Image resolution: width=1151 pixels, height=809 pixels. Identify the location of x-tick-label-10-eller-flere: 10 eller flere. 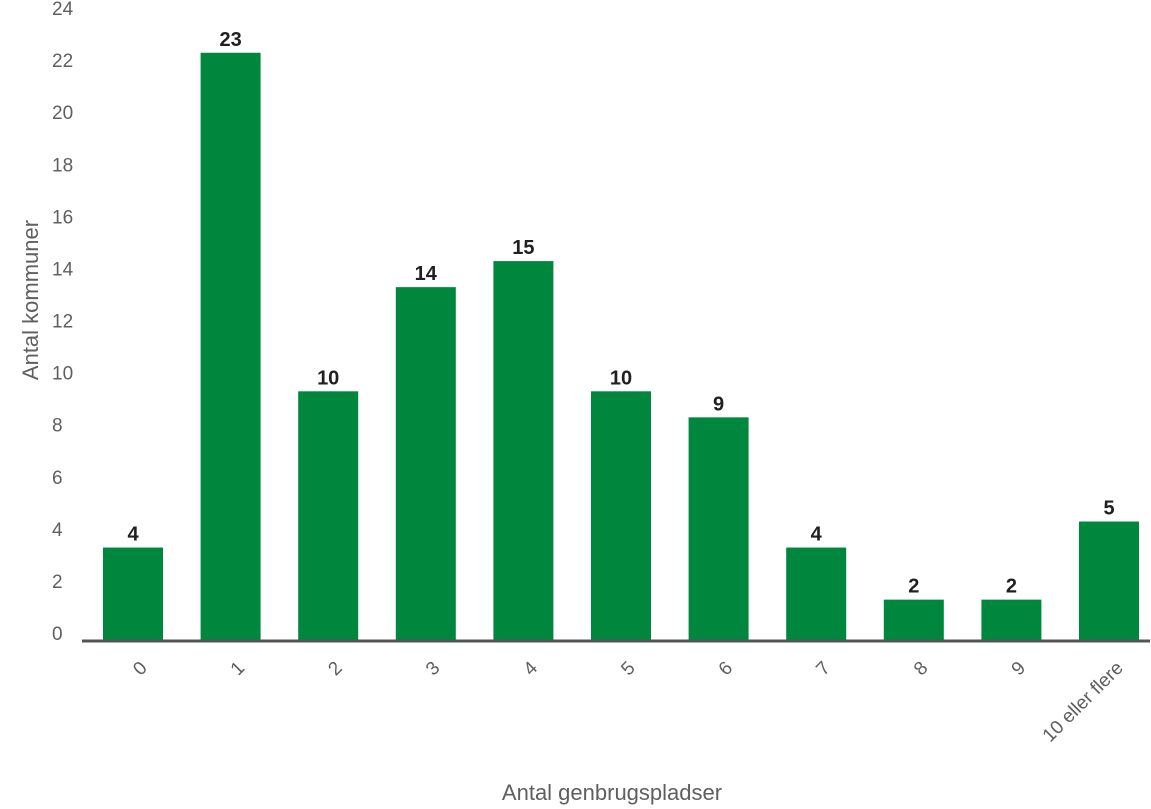
(1083, 702).